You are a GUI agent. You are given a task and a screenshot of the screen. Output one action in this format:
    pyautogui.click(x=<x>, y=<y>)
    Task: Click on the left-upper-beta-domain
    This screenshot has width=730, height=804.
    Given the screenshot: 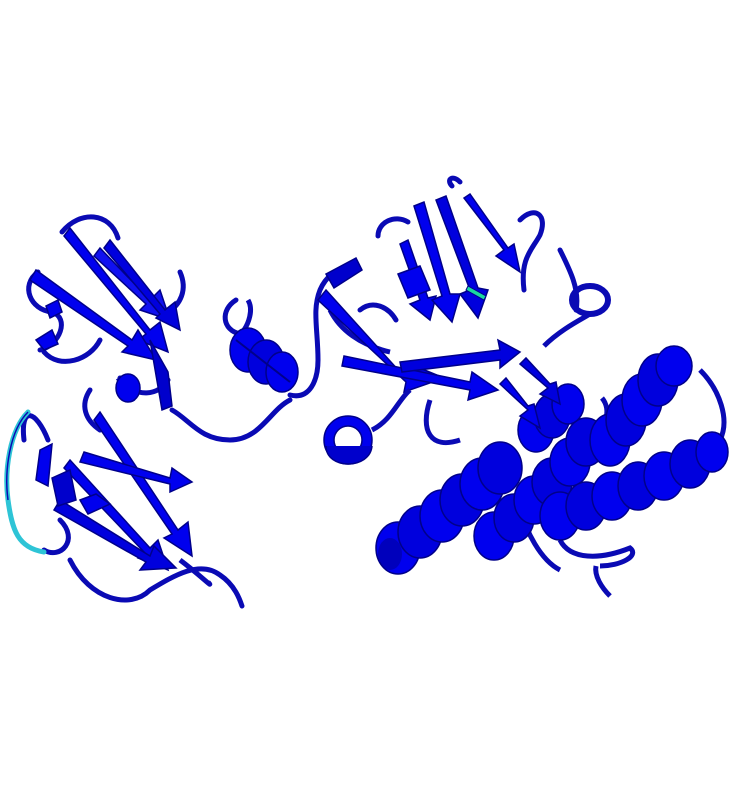 What is the action you would take?
    pyautogui.click(x=106, y=313)
    